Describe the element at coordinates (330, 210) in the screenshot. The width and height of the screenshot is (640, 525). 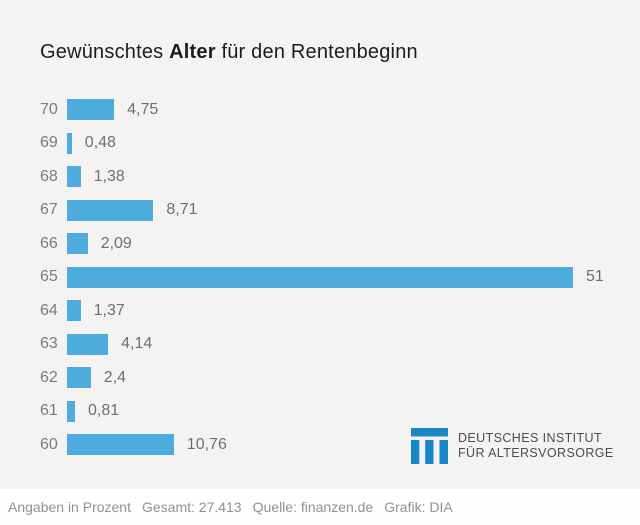
I see `bar-row: 67 8,71` at that location.